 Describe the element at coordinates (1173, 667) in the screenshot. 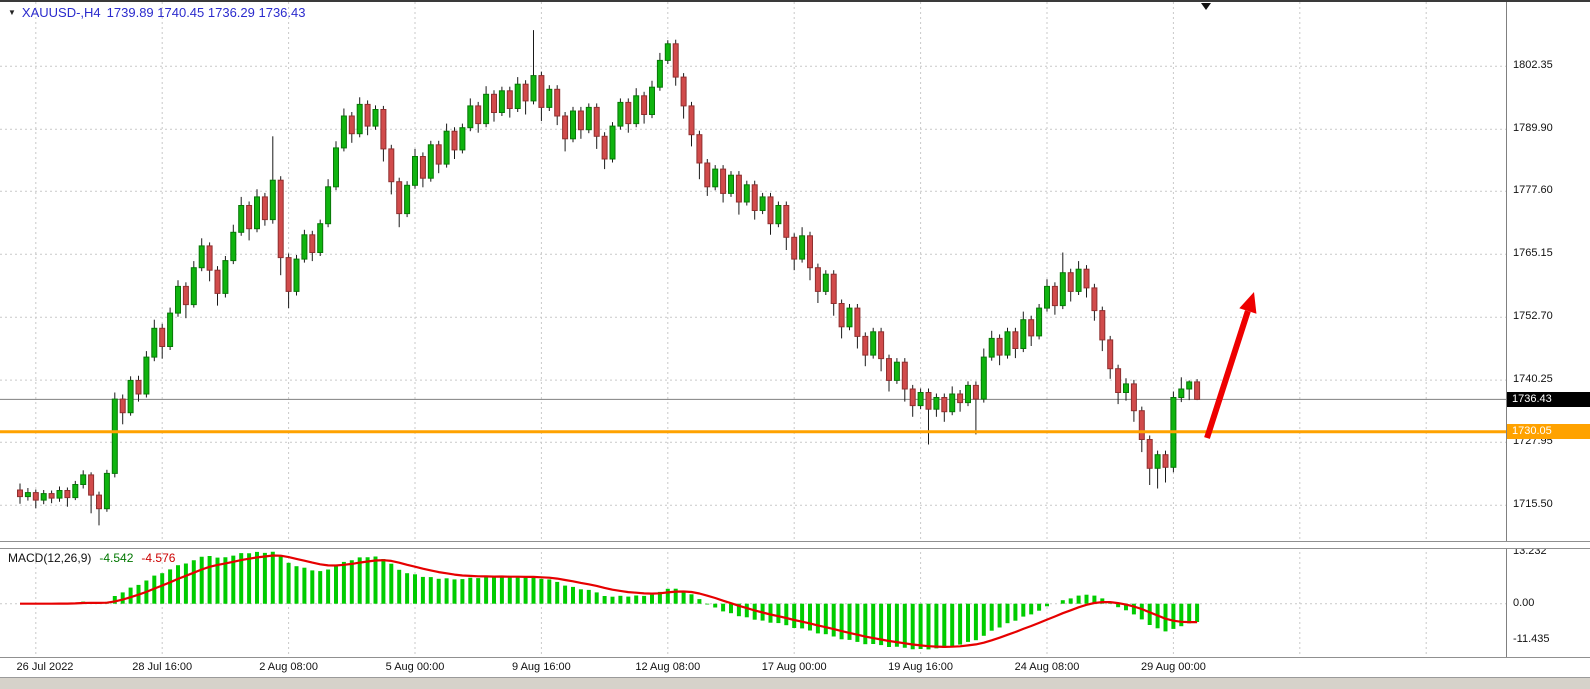

I see `time-axis-label: 29 Aug 00:00` at that location.